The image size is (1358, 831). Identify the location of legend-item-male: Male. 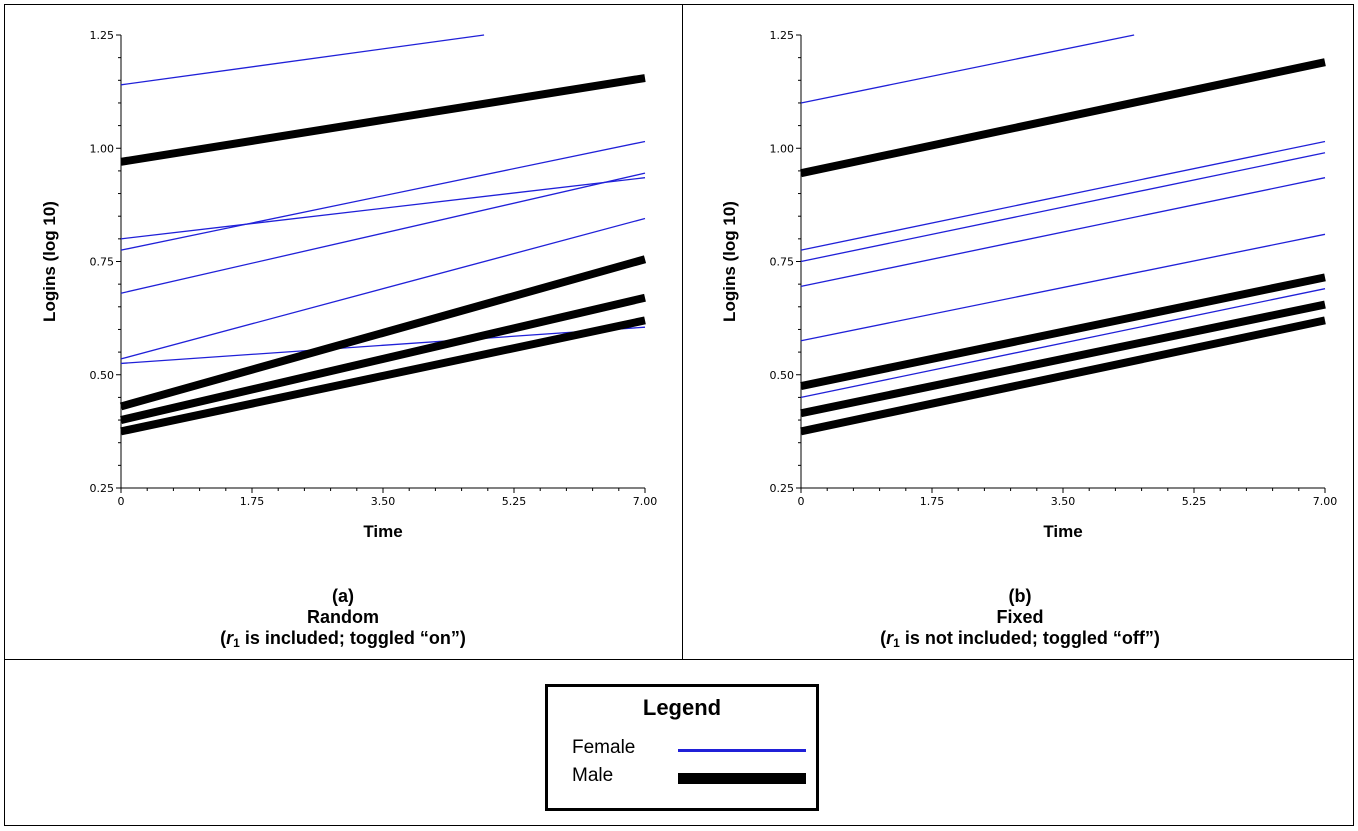
(592, 776).